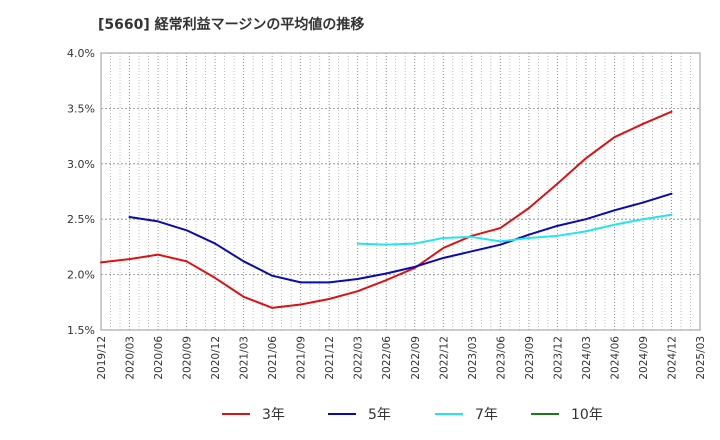 This screenshot has width=720, height=440. I want to click on y-tick-label: 3.0%, so click(81, 164).